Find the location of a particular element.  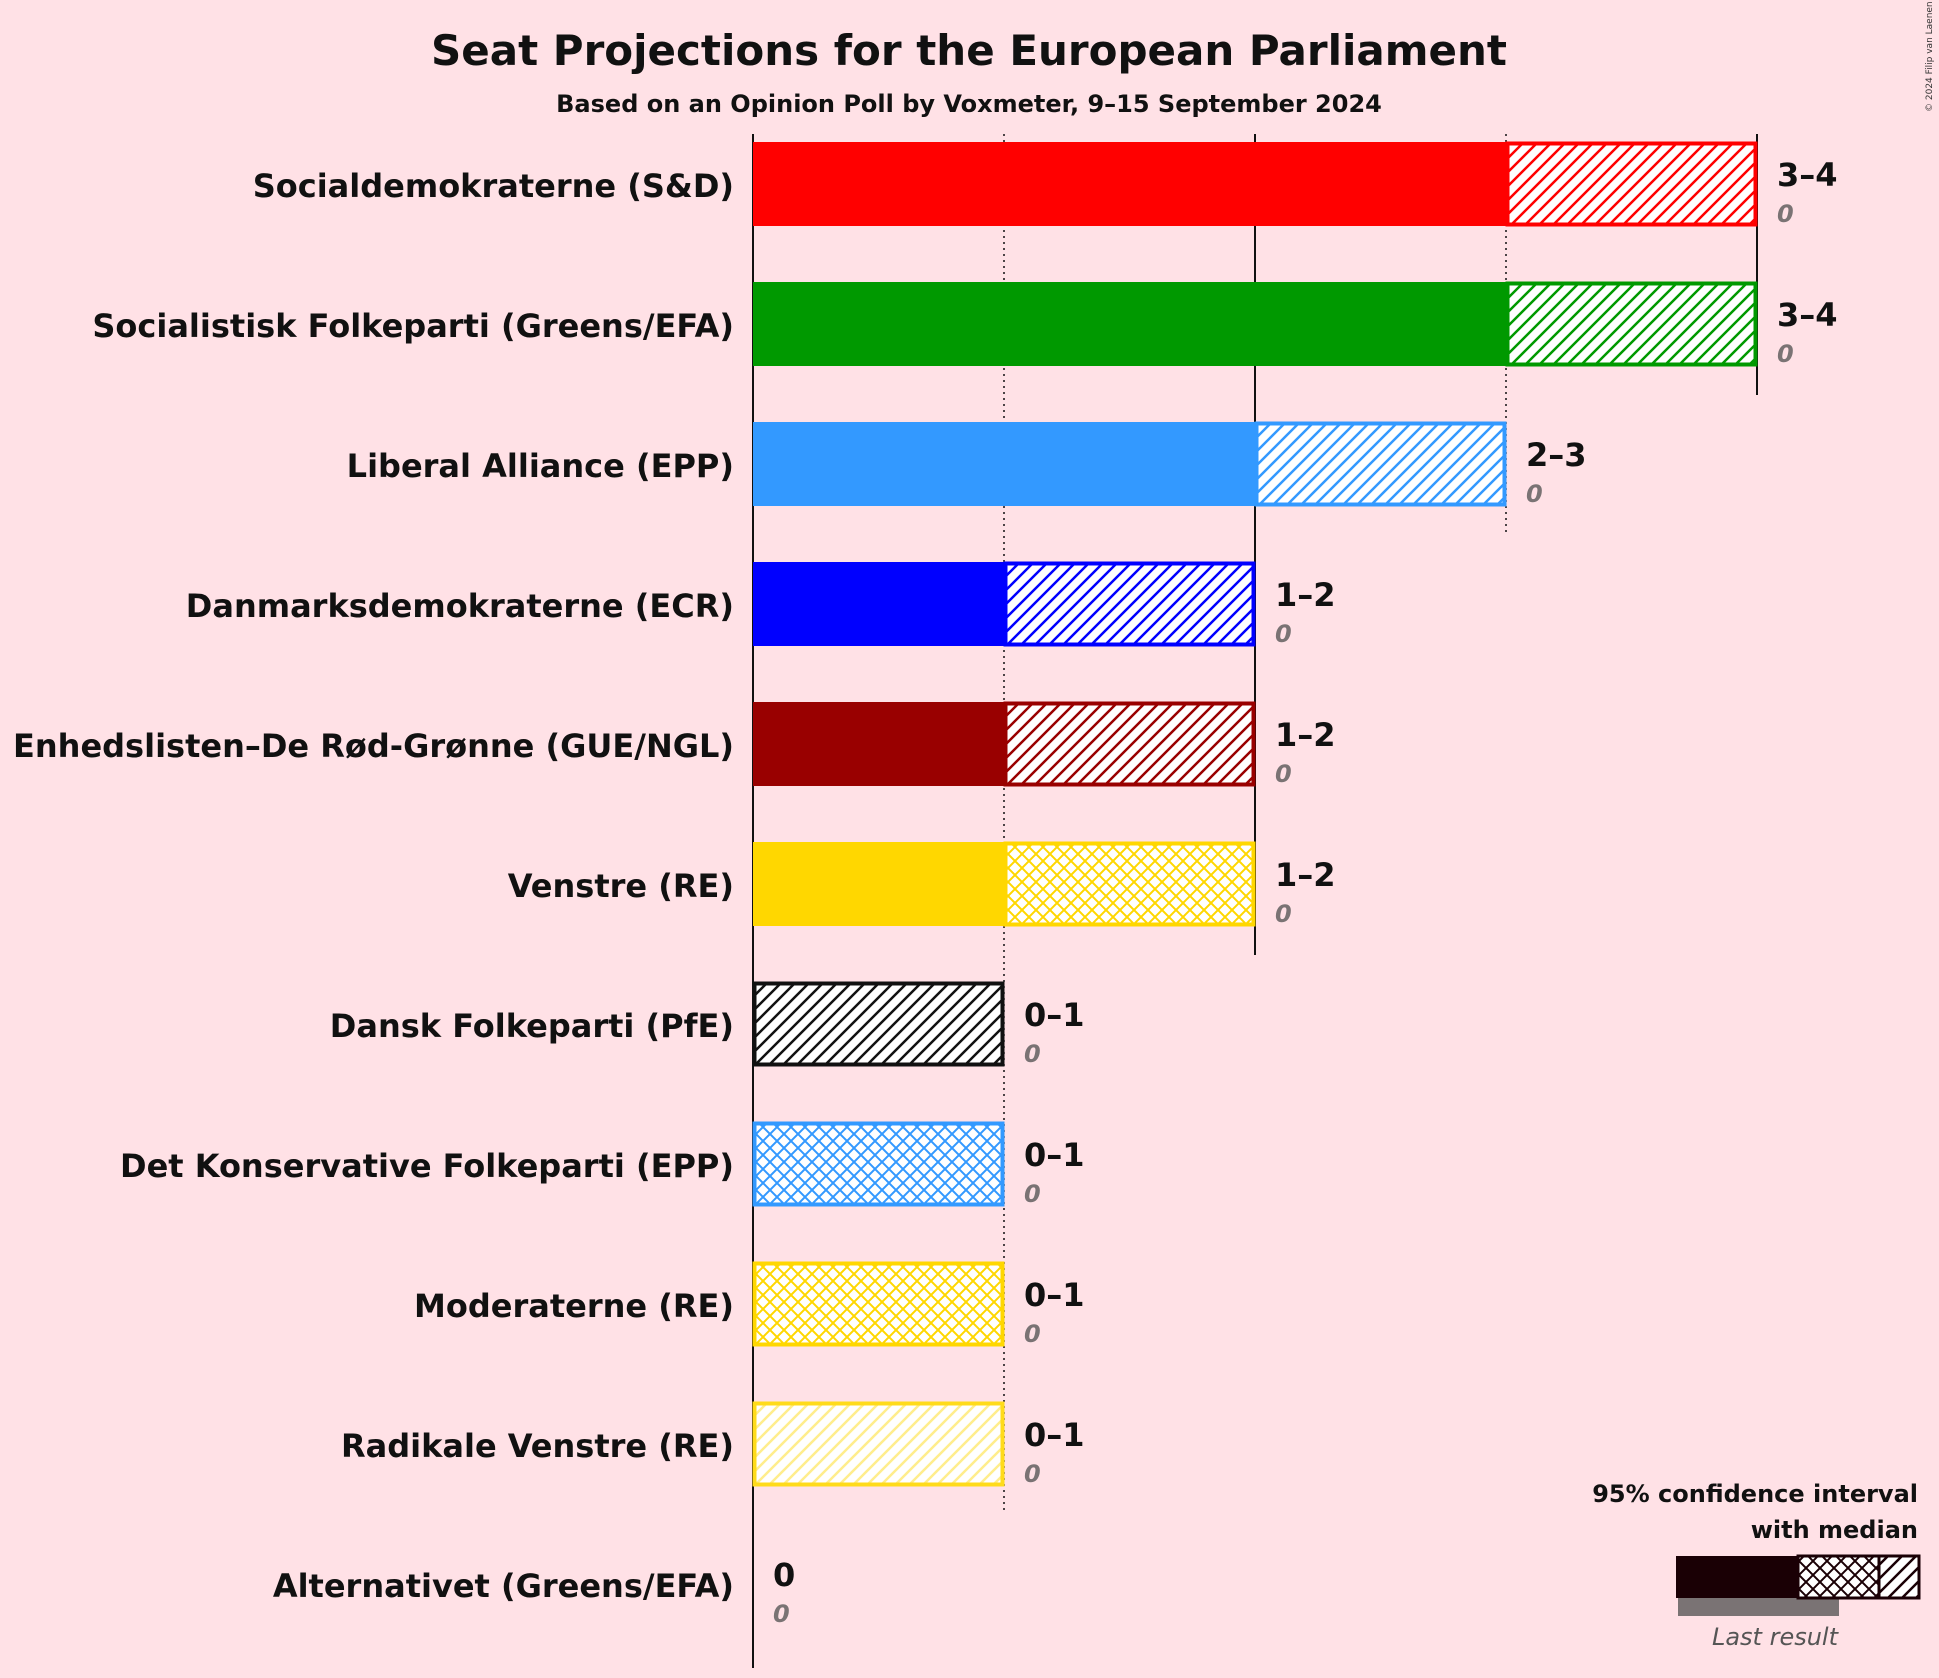

copyright-note: © 2024 Filip van Laenen is located at coordinates (1930, 56).